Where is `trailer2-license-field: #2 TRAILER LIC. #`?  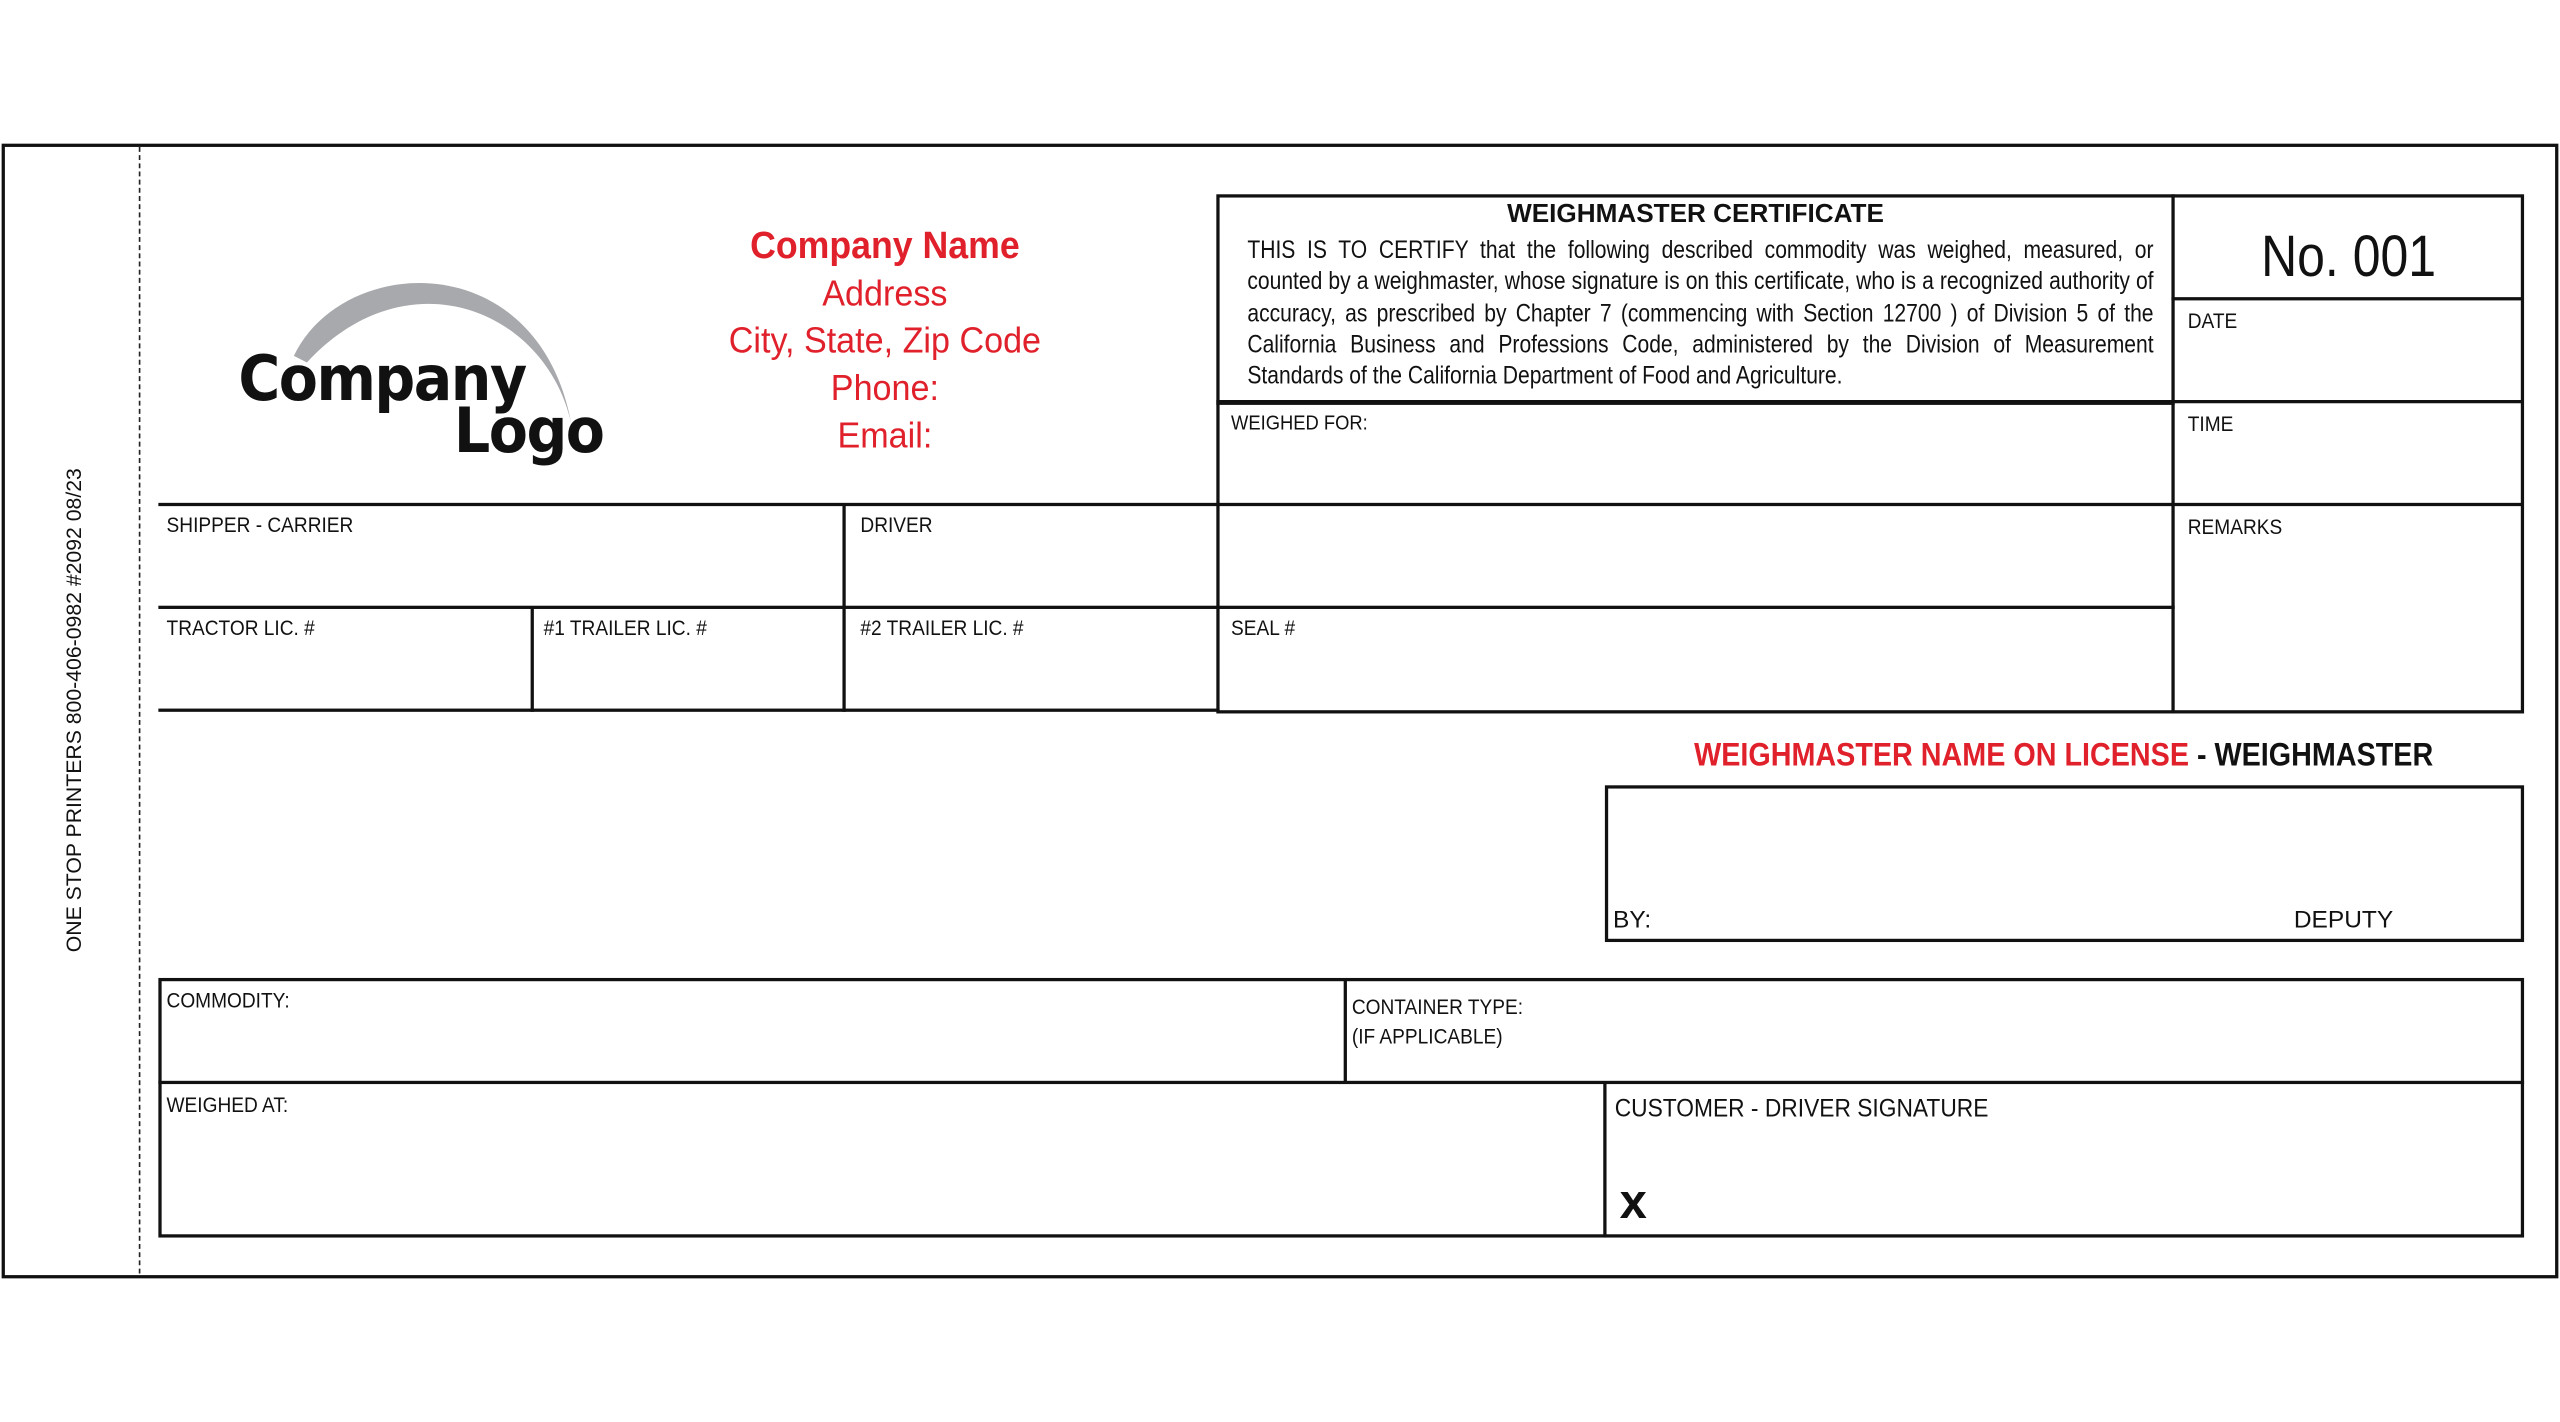
trailer2-license-field: #2 TRAILER LIC. # is located at coordinates (942, 627).